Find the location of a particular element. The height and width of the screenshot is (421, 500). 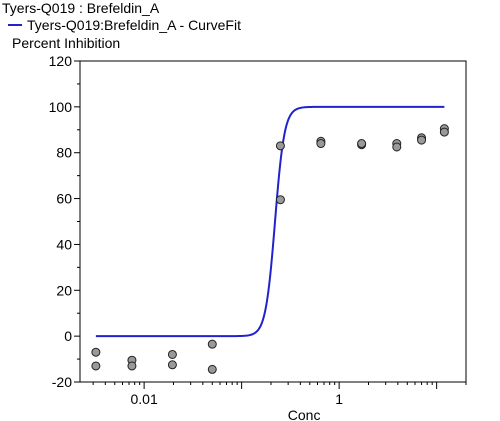

y-tick-label: -20 is located at coordinates (62, 382).